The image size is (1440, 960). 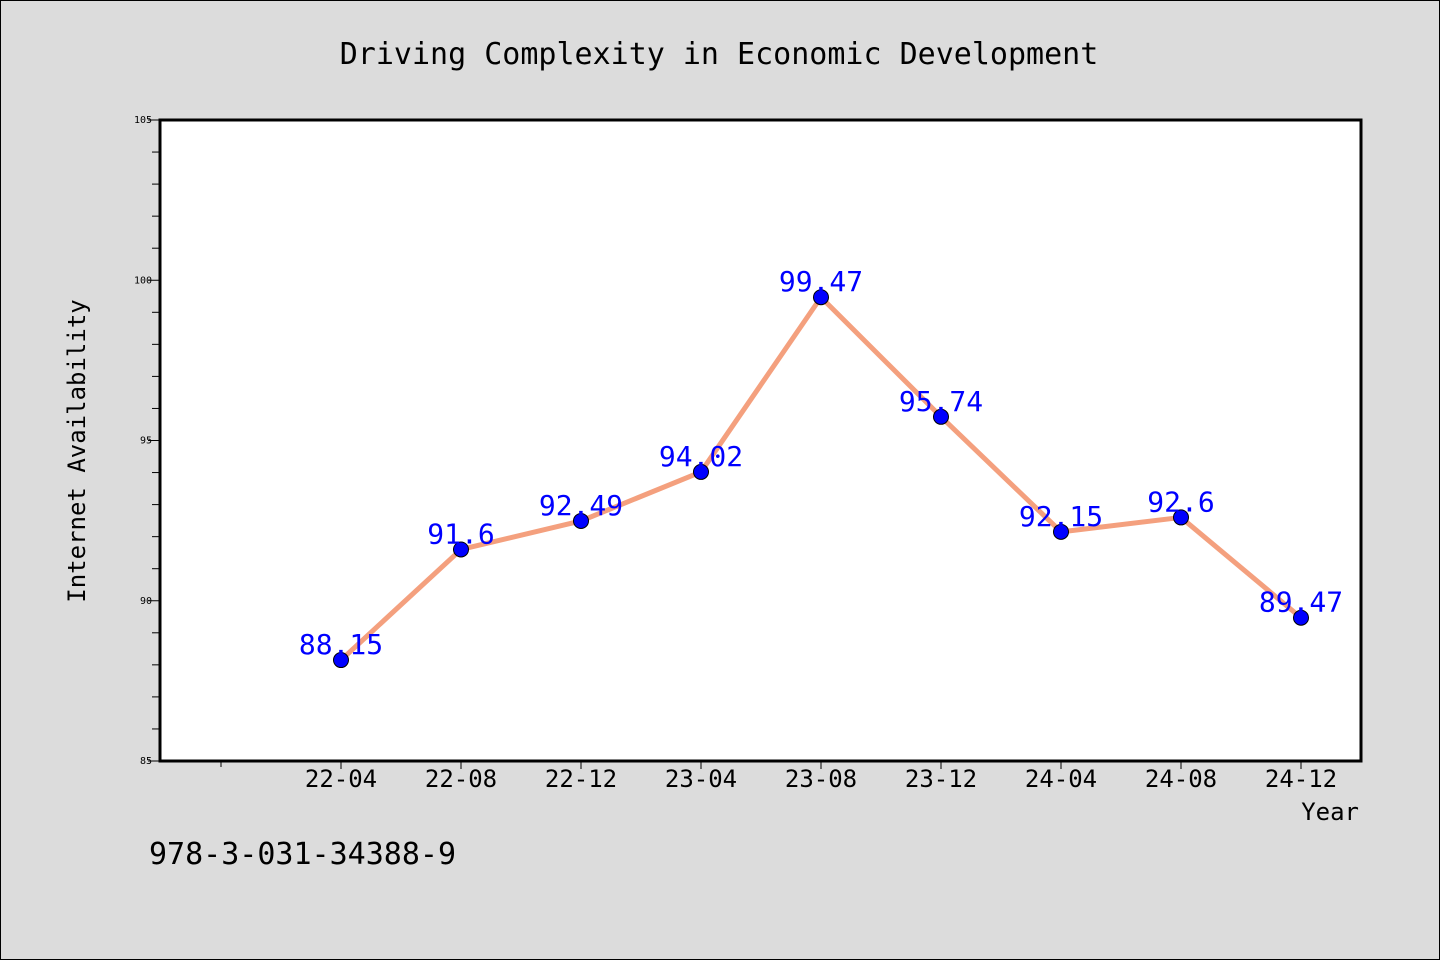 I want to click on y-tick-label: 100, so click(x=143, y=280).